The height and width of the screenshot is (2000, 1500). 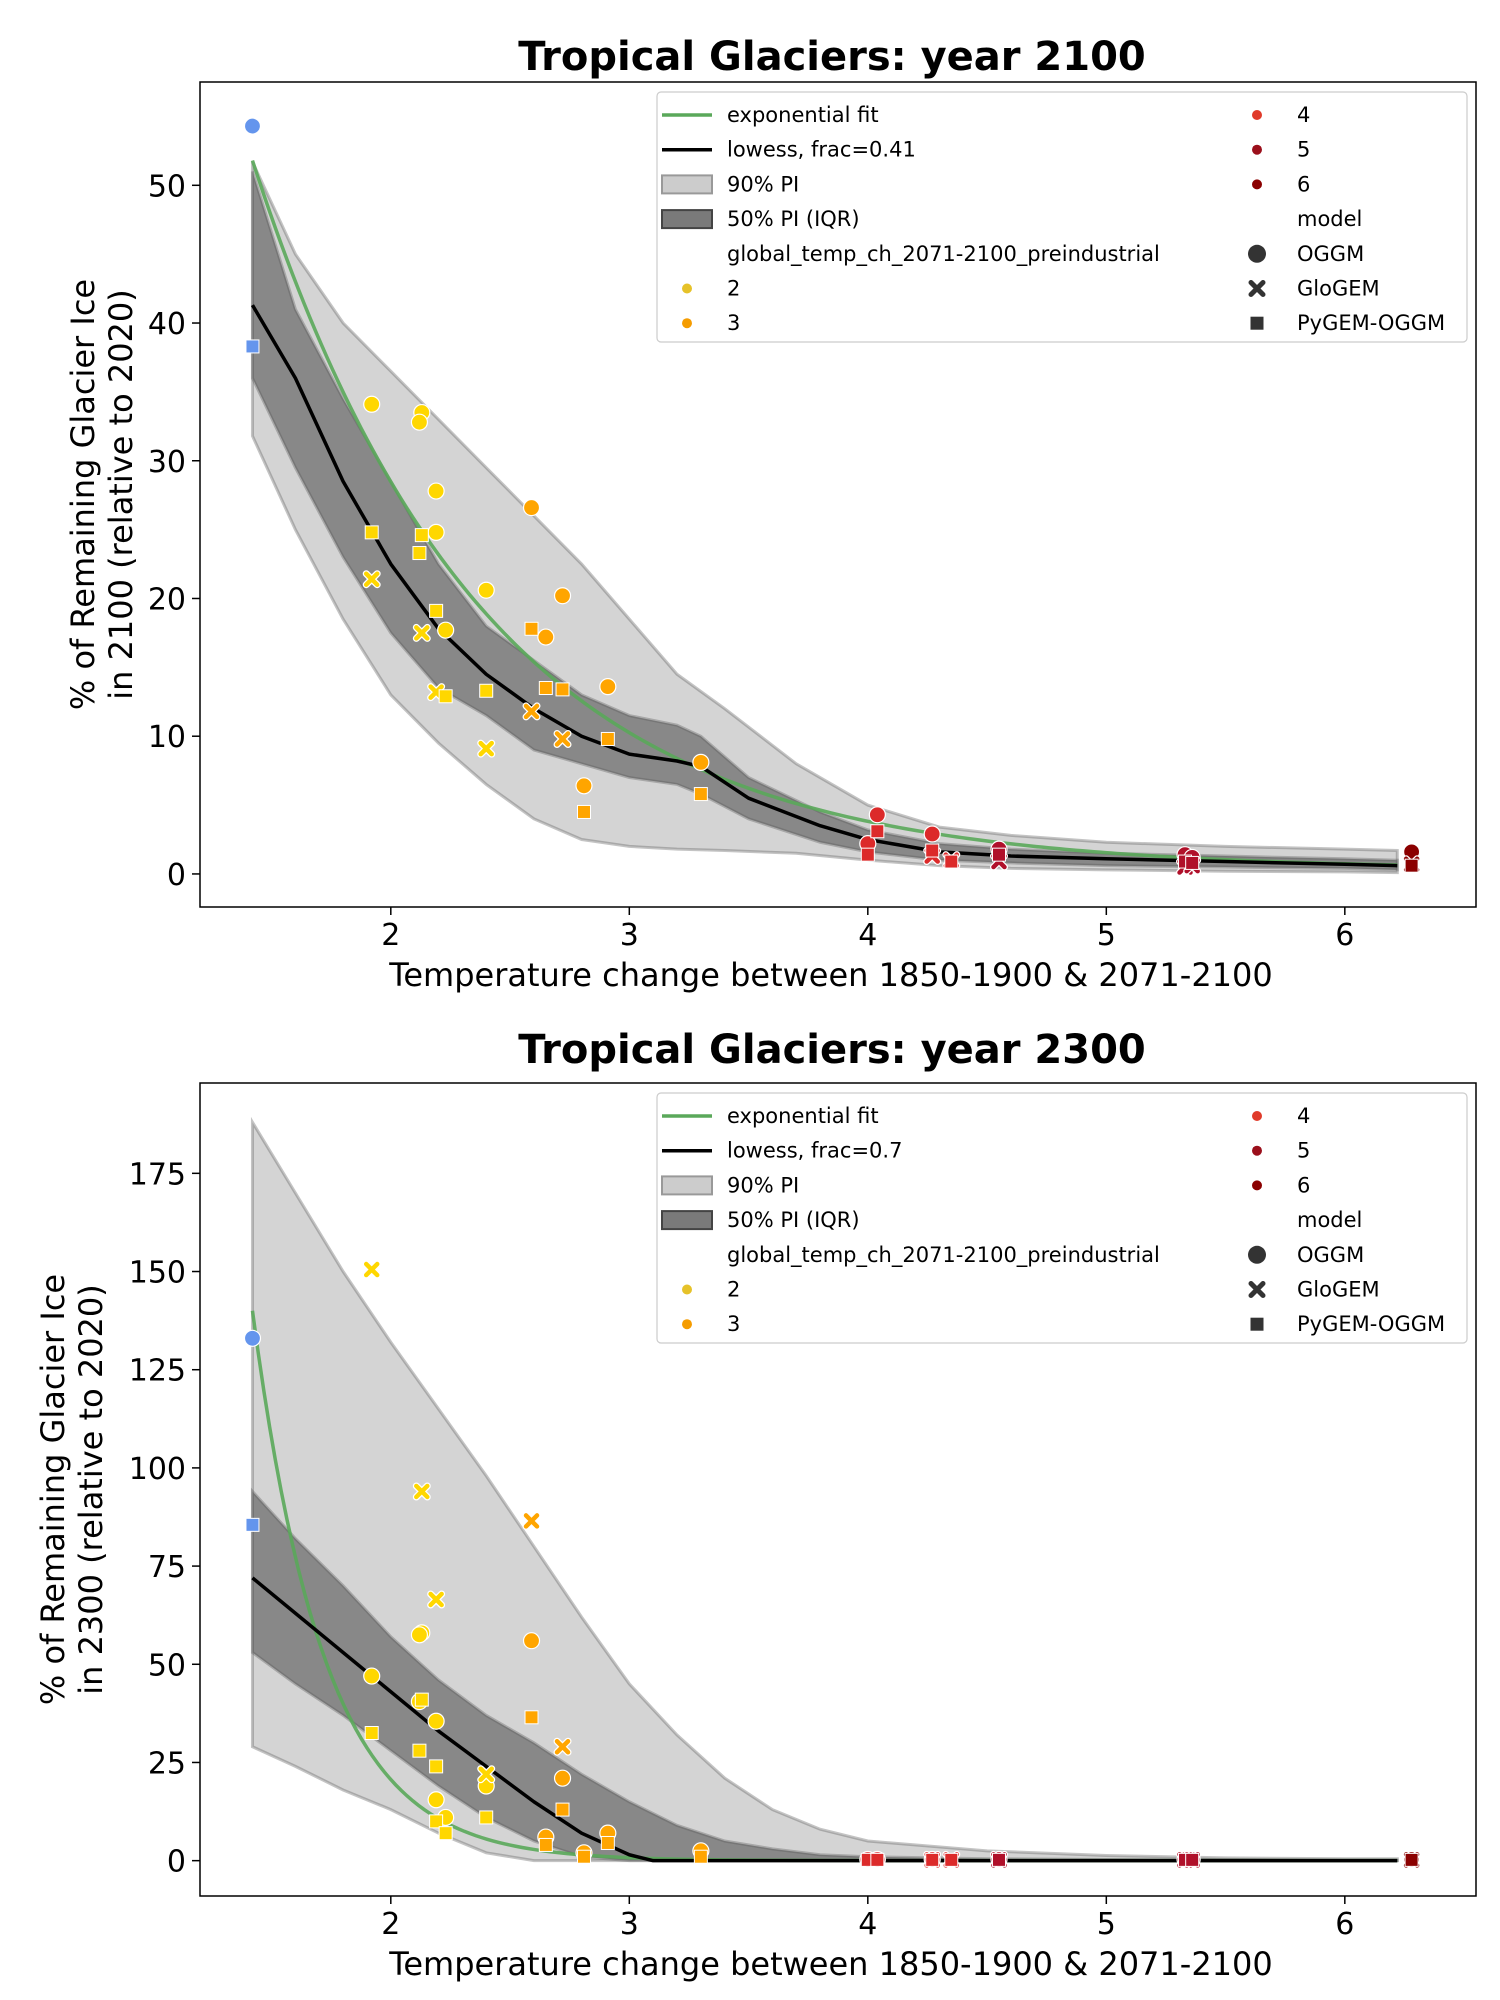 I want to click on y-tick-label: 40, so click(x=167, y=324).